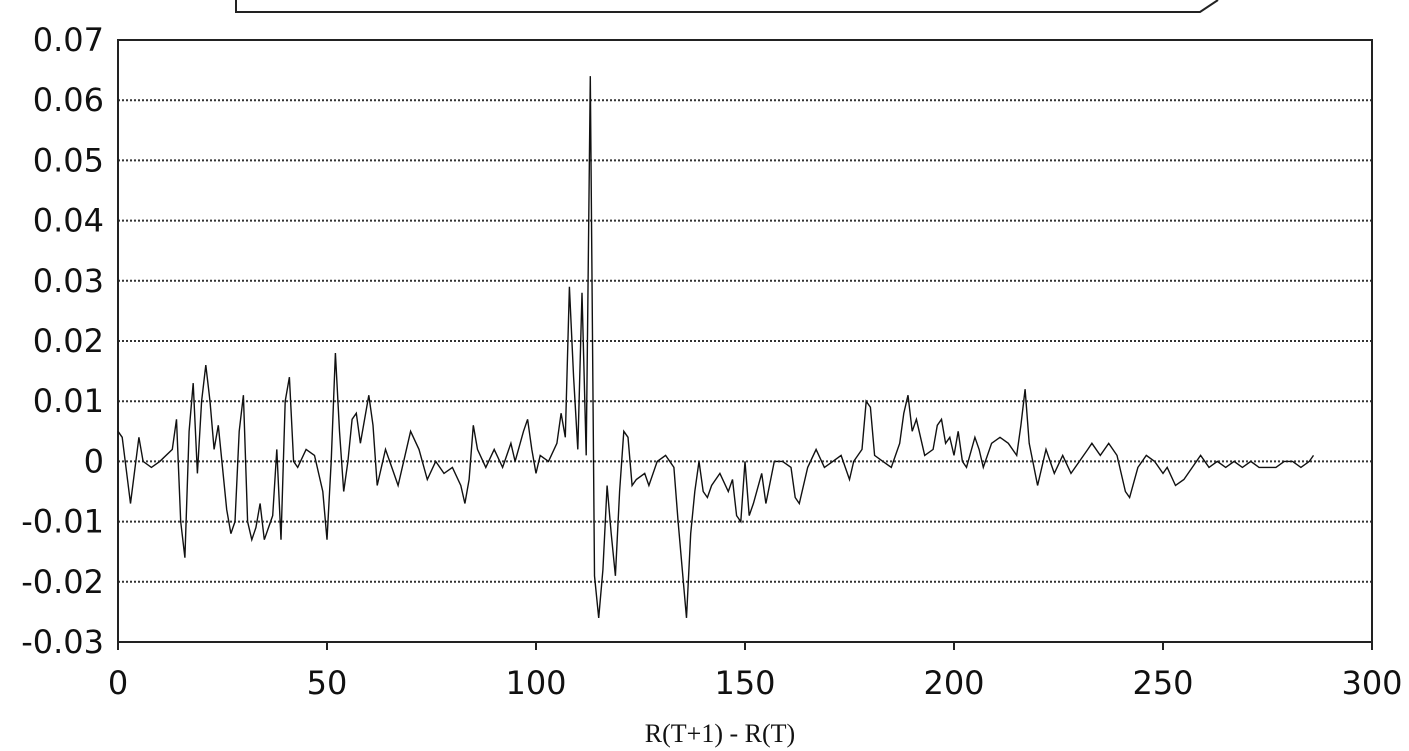 This screenshot has height=751, width=1409. I want to click on x-tick-label: 0, so click(118, 683).